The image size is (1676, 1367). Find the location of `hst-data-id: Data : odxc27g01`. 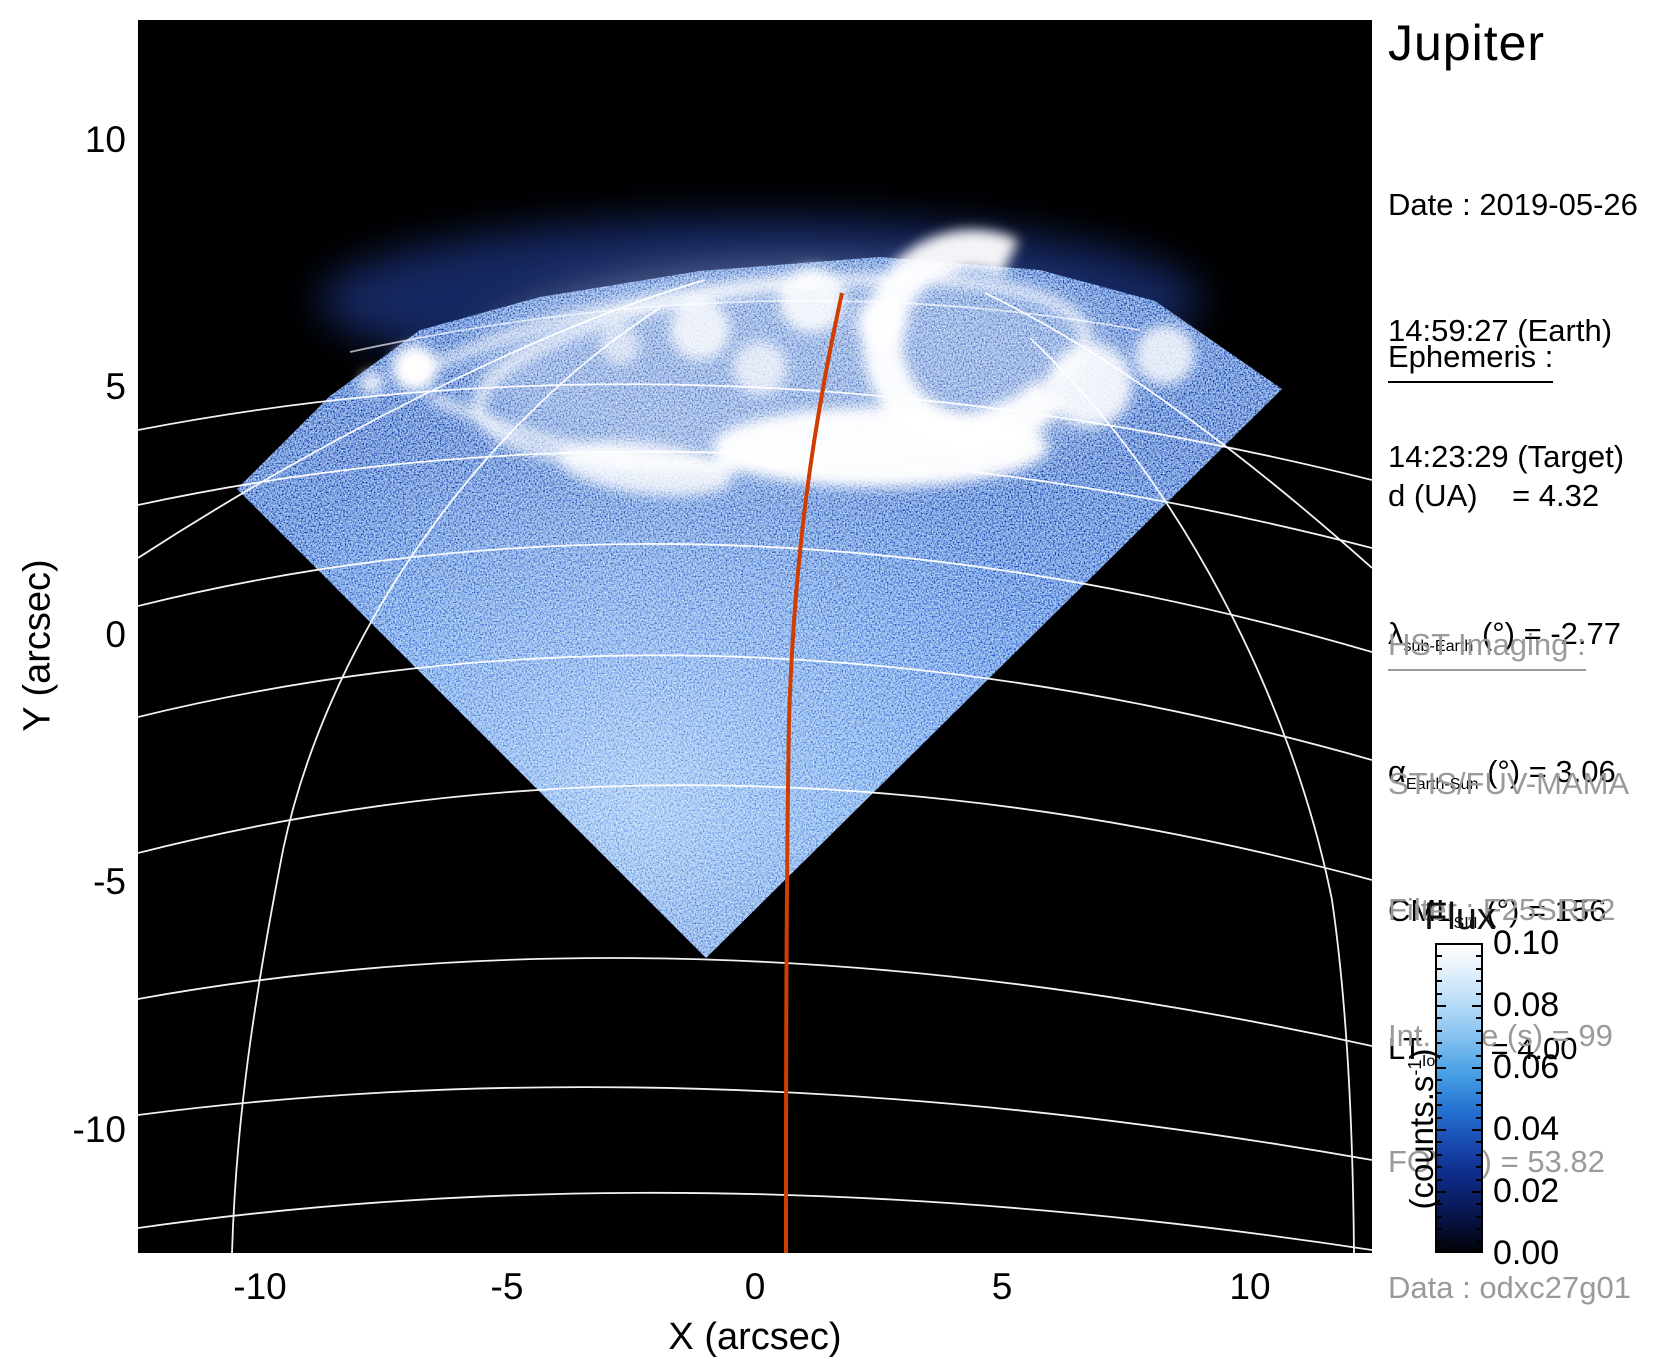

hst-data-id: Data : odxc27g01 is located at coordinates (1510, 1287).